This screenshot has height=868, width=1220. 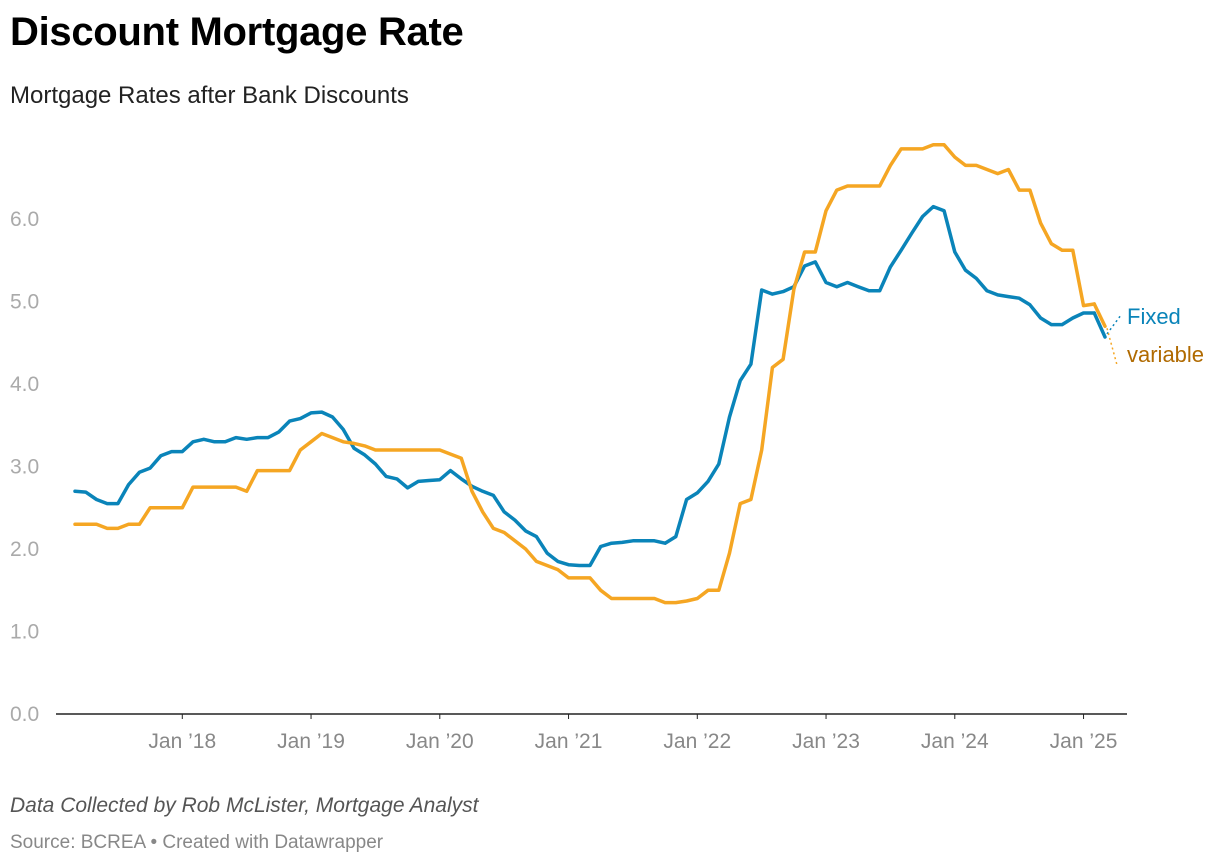 I want to click on x-tick-label: Jan ’18, so click(x=182, y=741).